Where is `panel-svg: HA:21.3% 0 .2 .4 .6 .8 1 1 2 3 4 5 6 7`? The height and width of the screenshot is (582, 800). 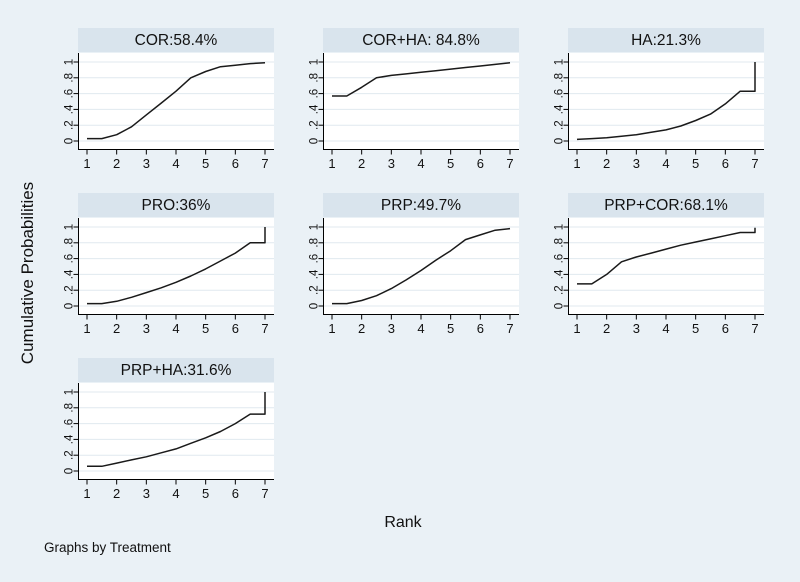 panel-svg: HA:21.3% 0 .2 .4 .6 .8 1 1 2 3 4 5 6 7 is located at coordinates (659, 99).